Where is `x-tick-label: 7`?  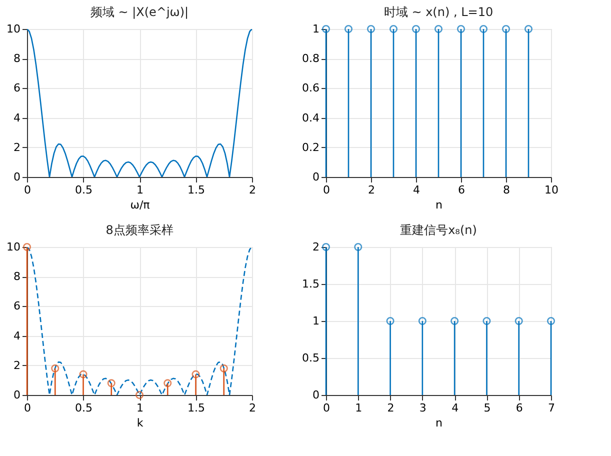
x-tick-label: 7 is located at coordinates (551, 408).